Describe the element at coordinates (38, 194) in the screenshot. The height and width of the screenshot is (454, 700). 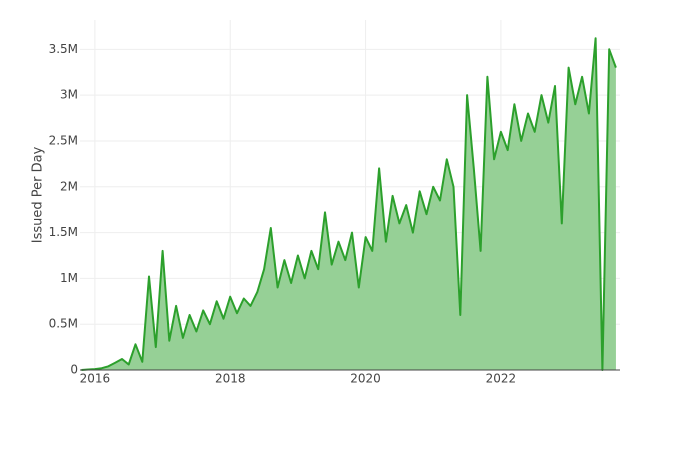
I see `y-axis-label: Issued Per Day` at that location.